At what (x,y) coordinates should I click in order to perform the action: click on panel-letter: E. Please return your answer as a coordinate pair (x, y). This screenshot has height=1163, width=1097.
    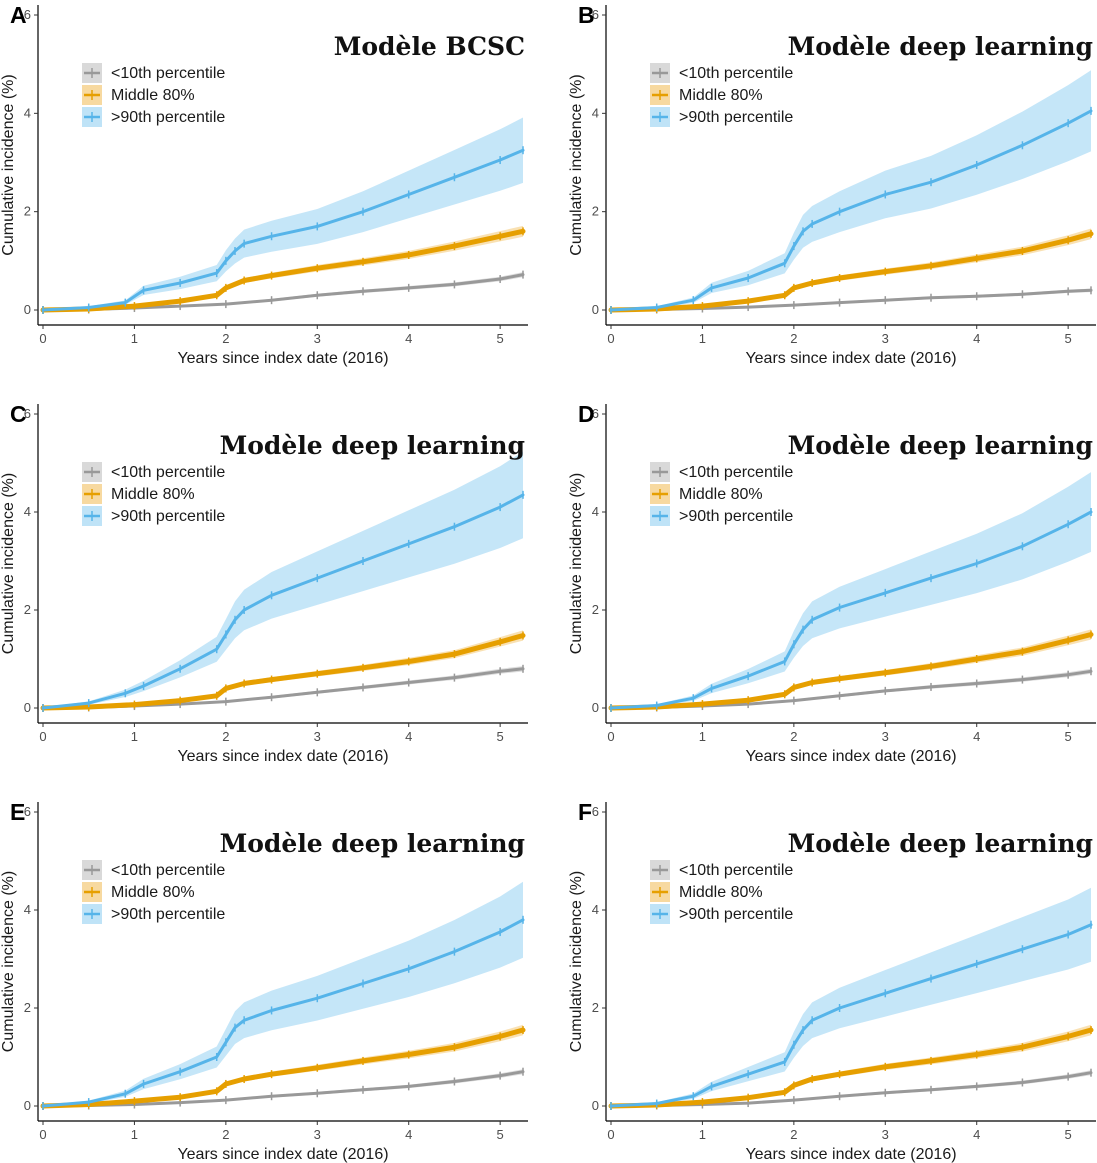
    Looking at the image, I should click on (17, 812).